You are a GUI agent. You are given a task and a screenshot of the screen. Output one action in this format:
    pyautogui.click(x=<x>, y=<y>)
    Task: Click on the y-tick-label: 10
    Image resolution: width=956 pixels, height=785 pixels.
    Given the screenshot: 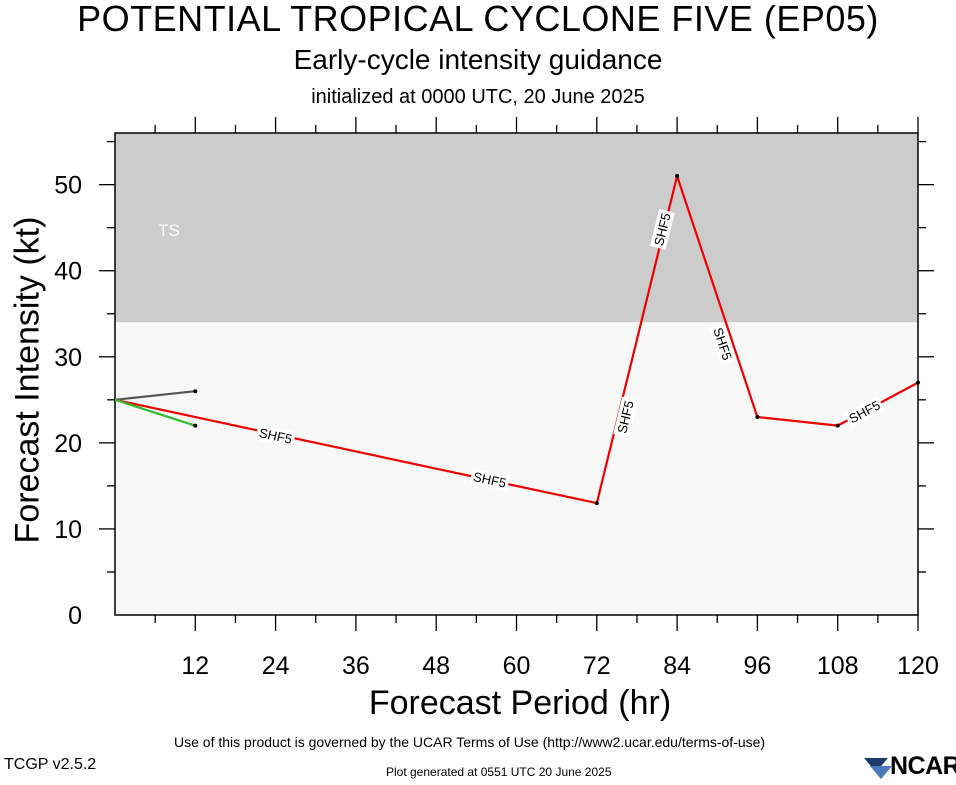 What is the action you would take?
    pyautogui.click(x=68, y=530)
    